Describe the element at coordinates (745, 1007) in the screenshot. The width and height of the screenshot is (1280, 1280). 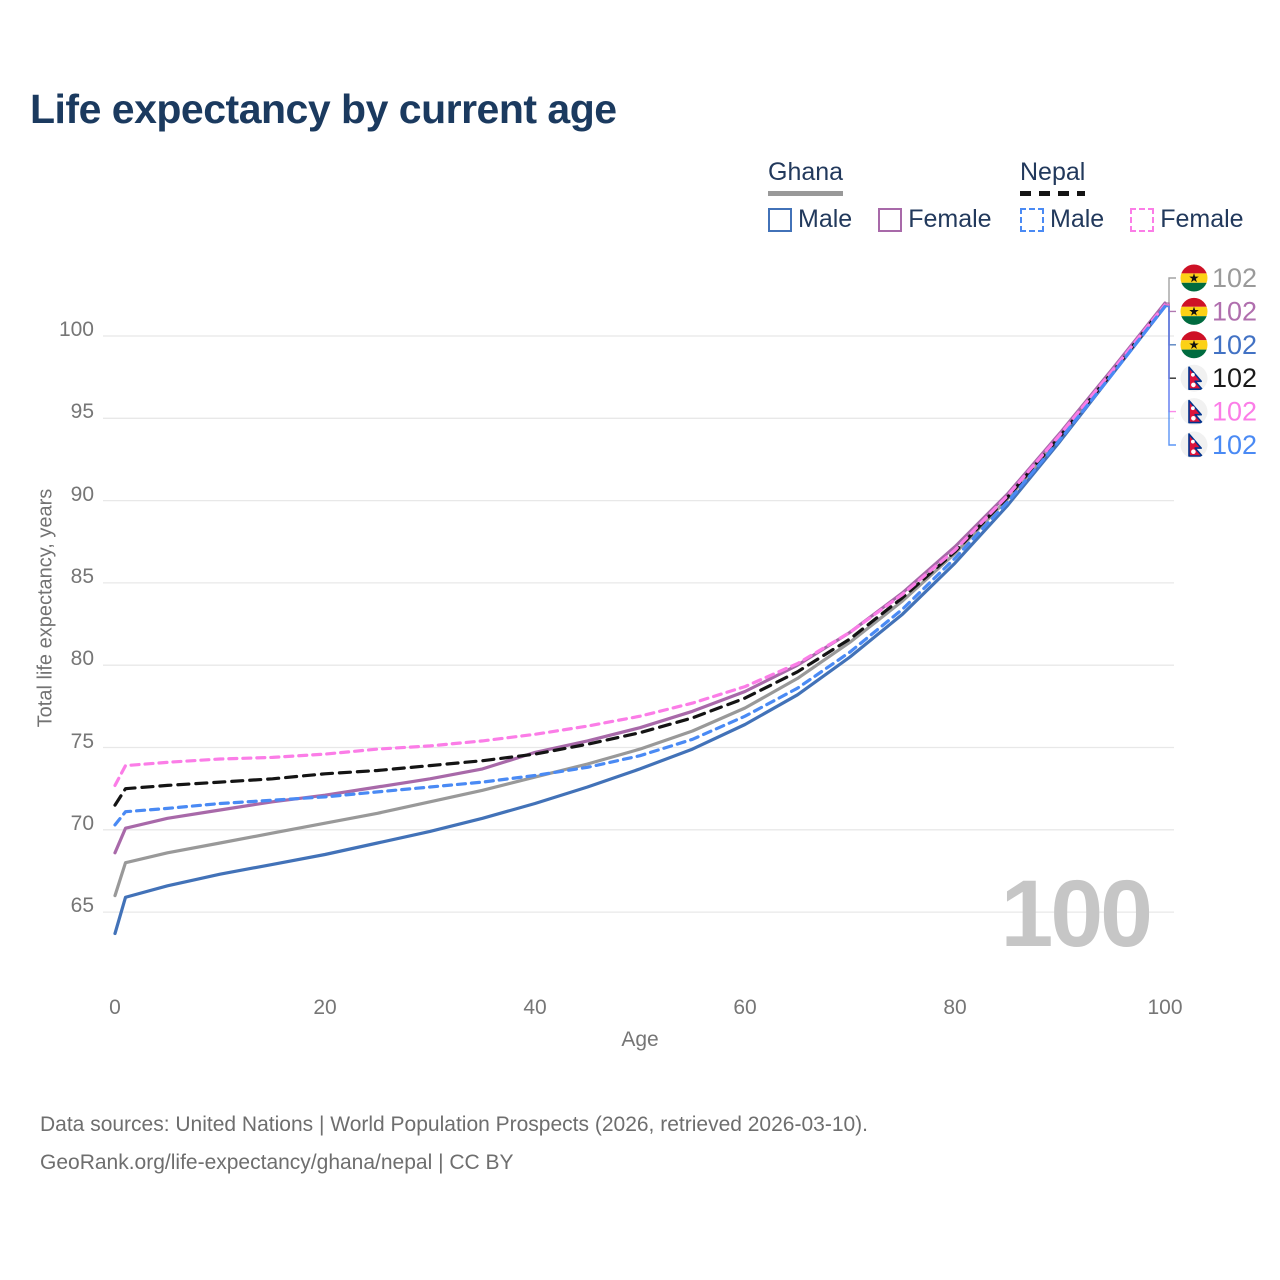
I see `x-tick-60: 60` at that location.